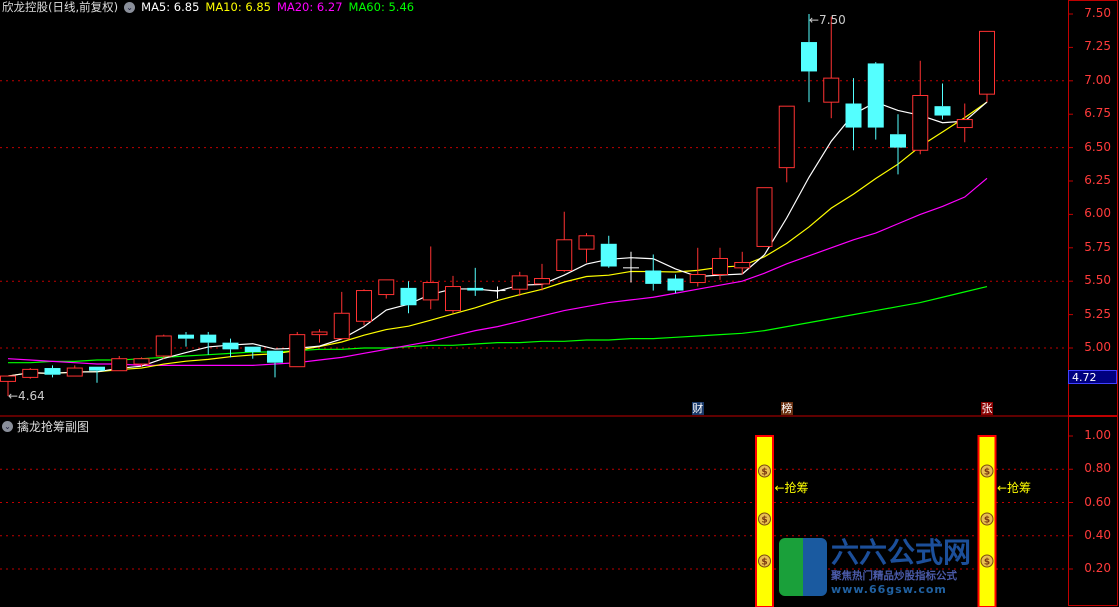 This screenshot has width=1119, height=607. I want to click on stock-title: 欣龙控股(日线,前复权), so click(60, 7).